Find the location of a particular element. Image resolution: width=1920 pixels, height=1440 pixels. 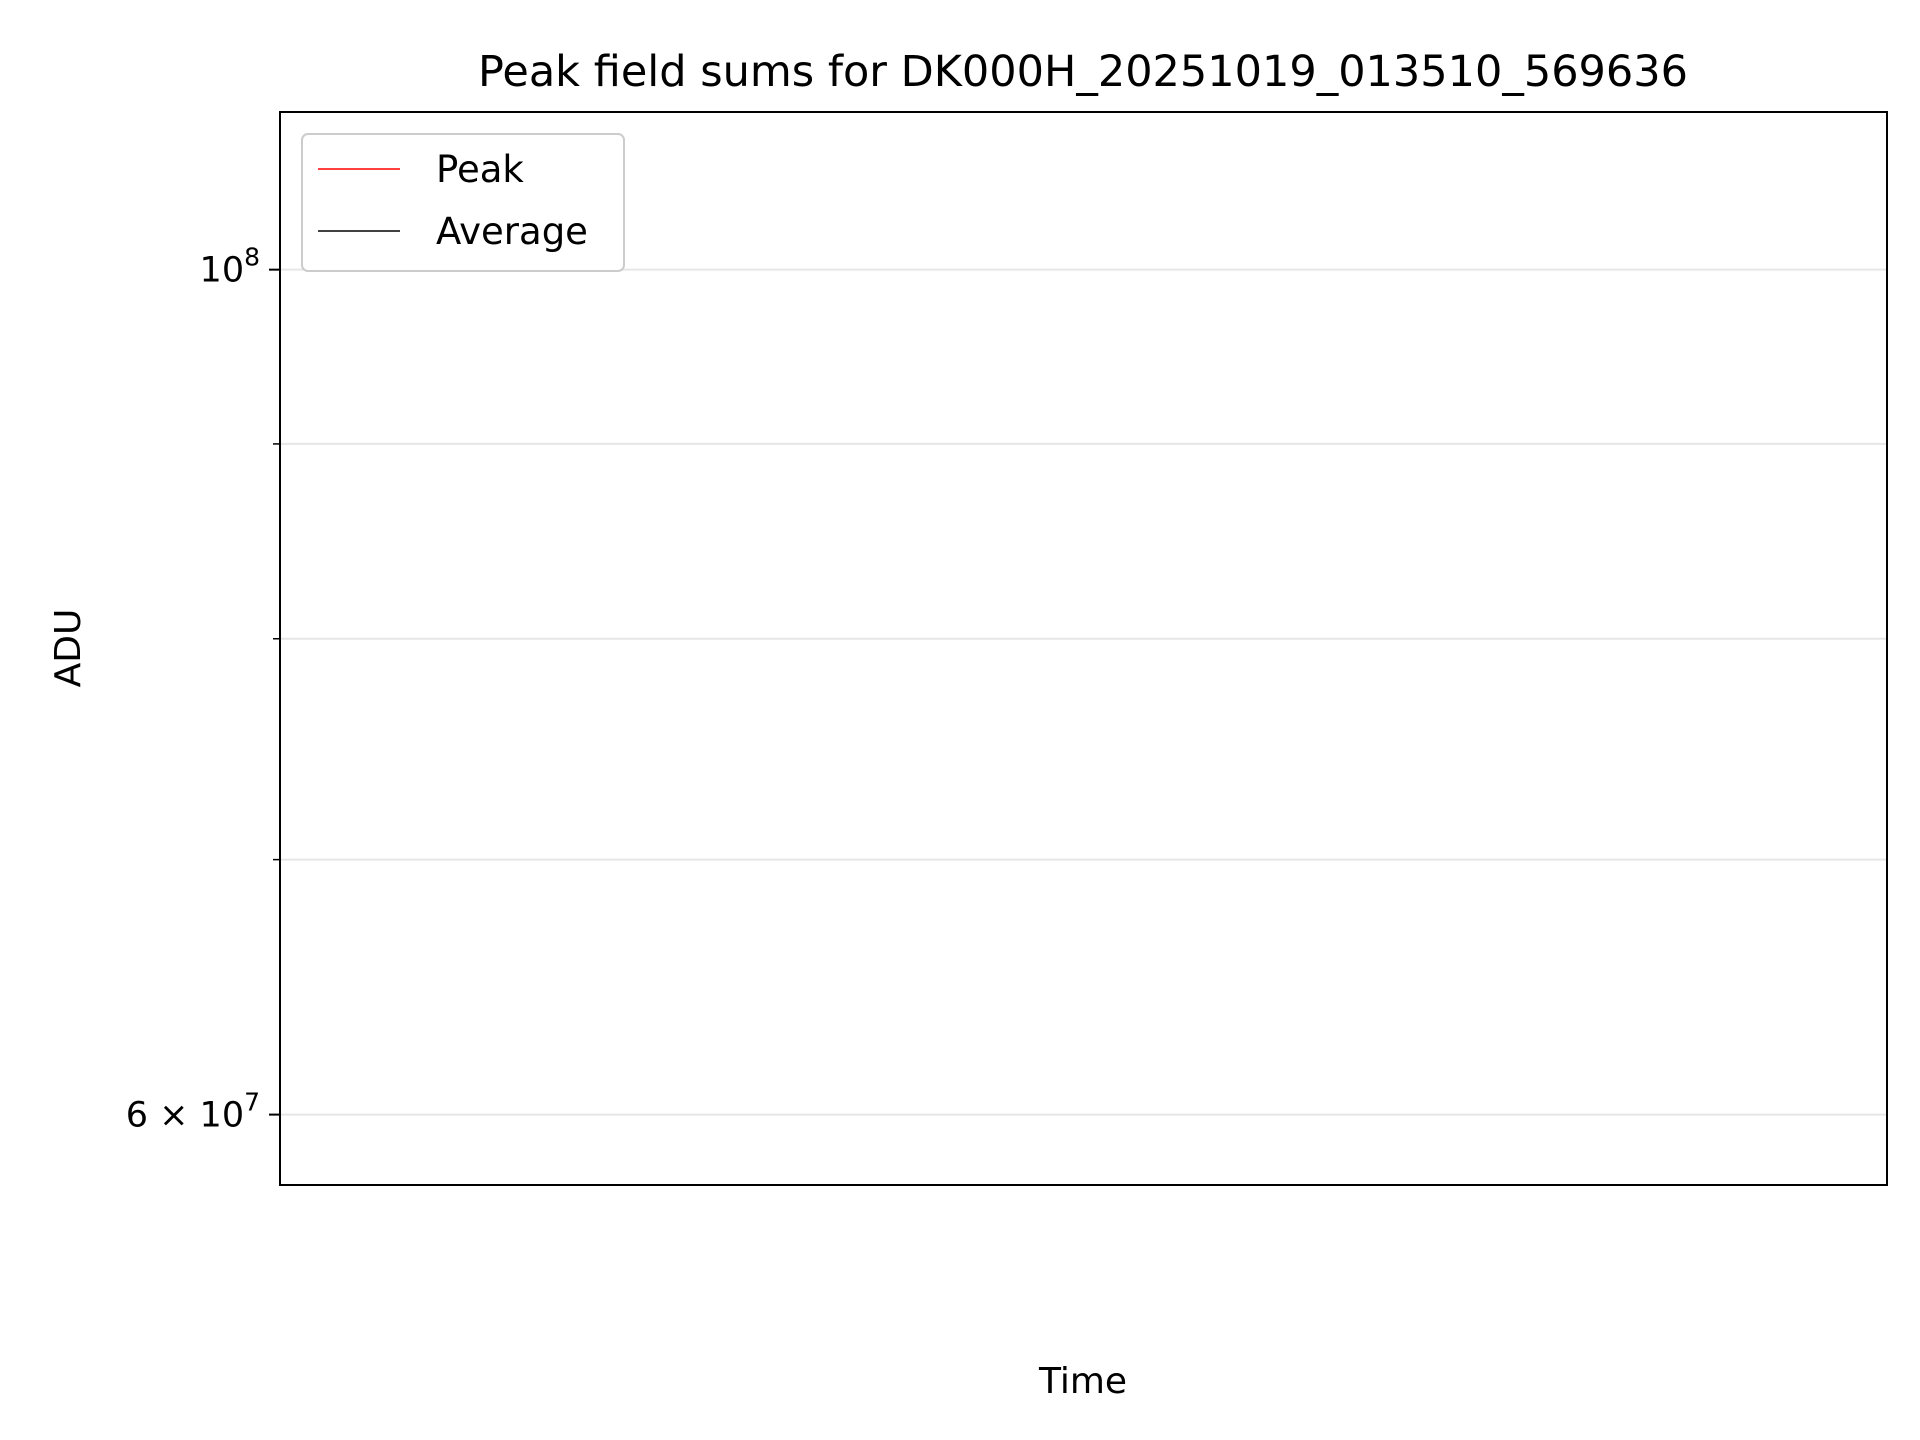

legend-label-average: Average is located at coordinates (512, 231).